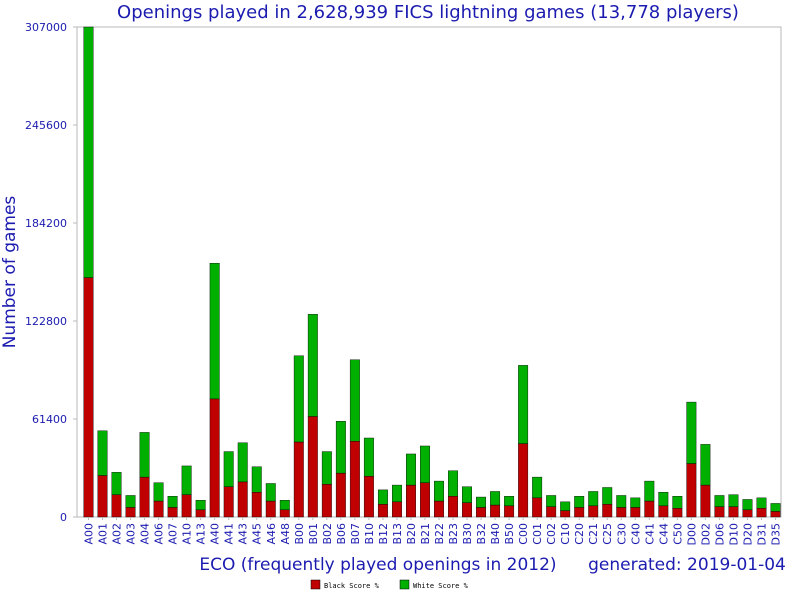  Describe the element at coordinates (621, 501) in the screenshot. I see `bar-white-C30` at that location.